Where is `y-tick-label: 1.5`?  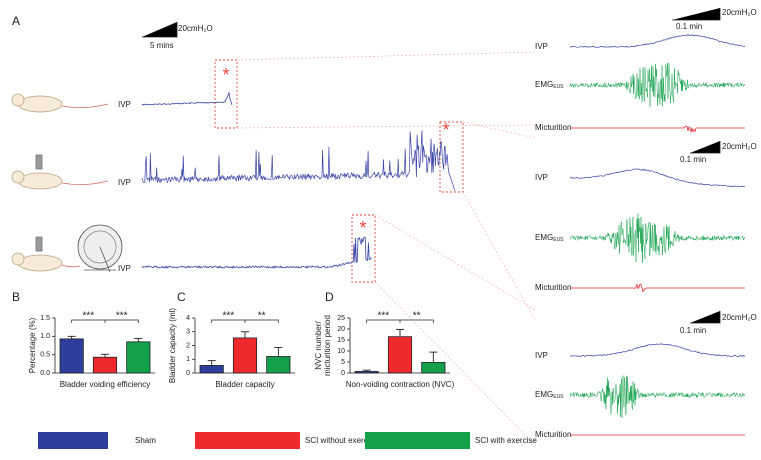
y-tick-label: 1.5 is located at coordinates (45, 318).